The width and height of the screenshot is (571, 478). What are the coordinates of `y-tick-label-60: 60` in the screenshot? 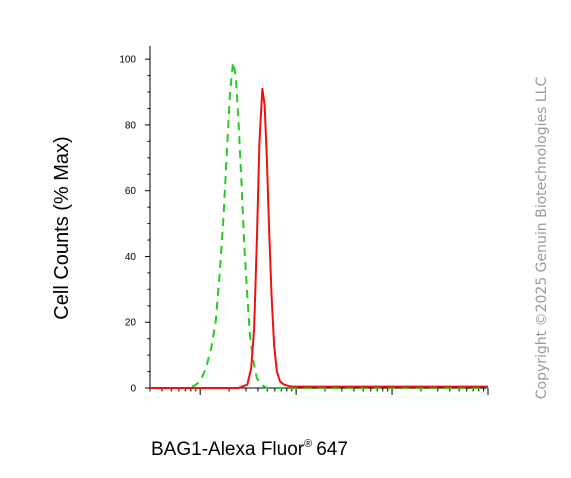 It's located at (131, 191).